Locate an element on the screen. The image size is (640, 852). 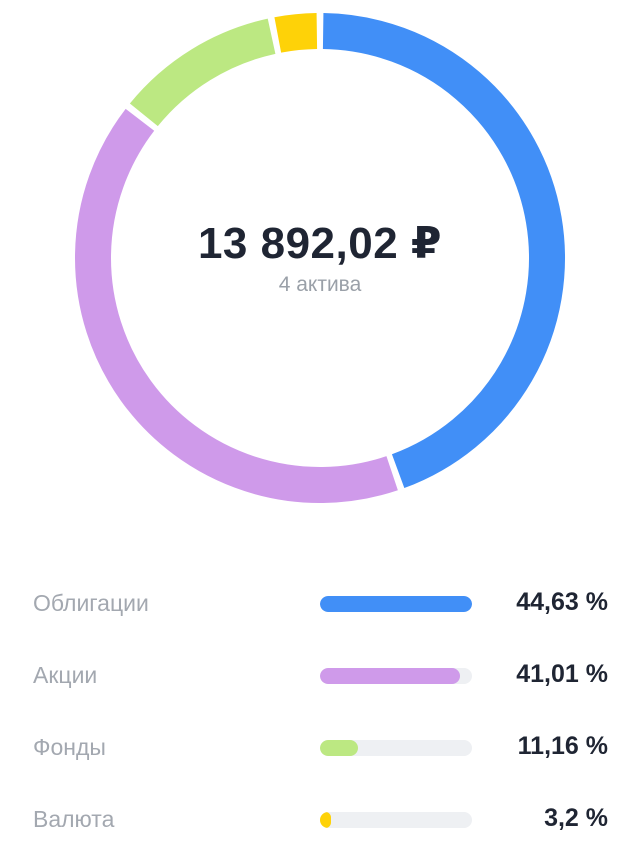
portfolio-total: 13 892,02 ₽ is located at coordinates (320, 243).